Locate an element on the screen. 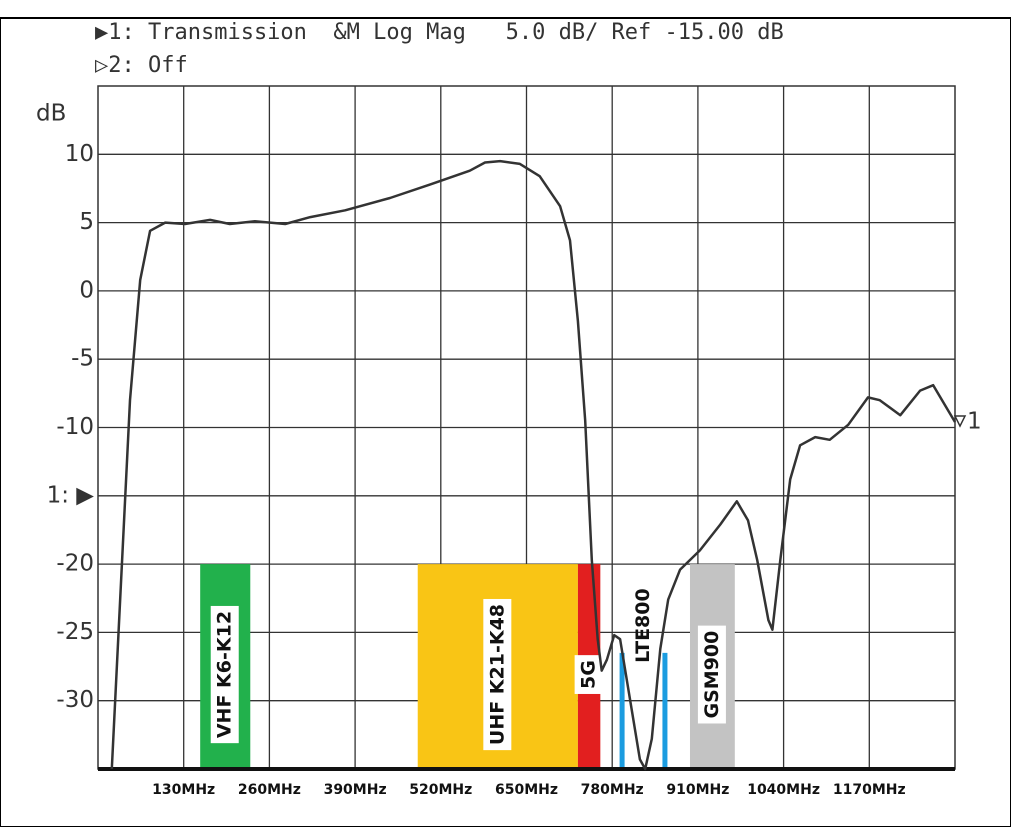 The height and width of the screenshot is (827, 1011). y-tick-label: 1: ▶ is located at coordinates (71, 495).